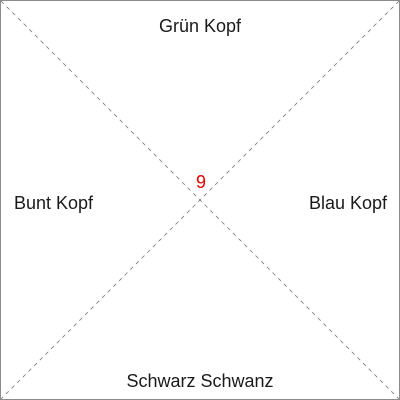  I want to click on edge-label-top: Grün Kopf, so click(200, 26).